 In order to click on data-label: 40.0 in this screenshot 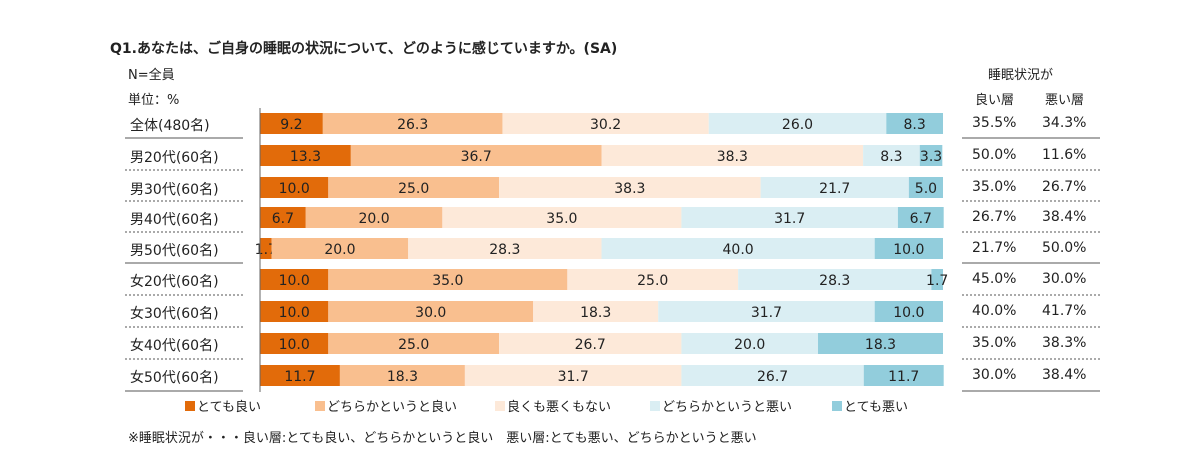, I will do `click(738, 250)`.